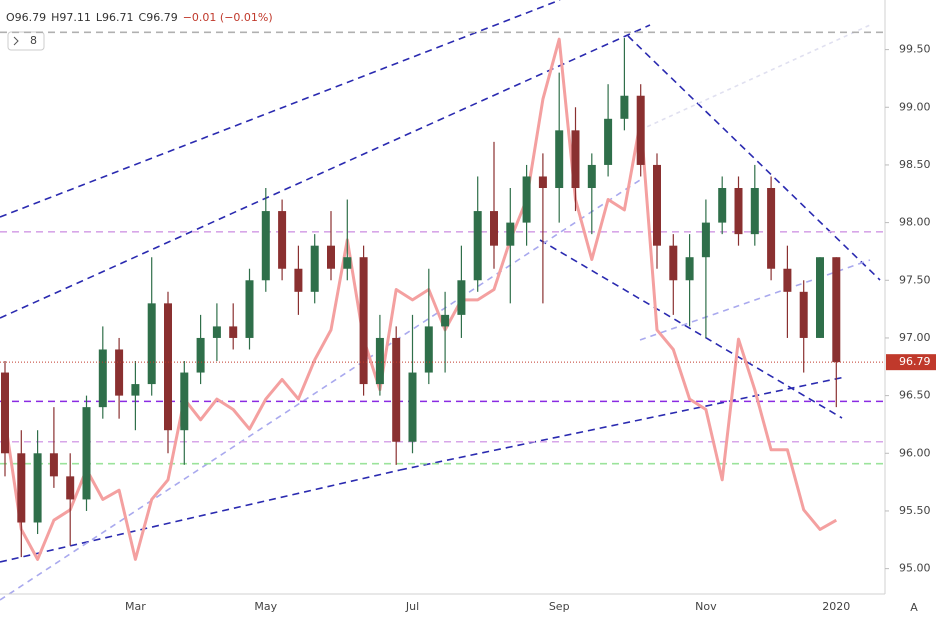  I want to click on x-tick-label: May, so click(265, 606).